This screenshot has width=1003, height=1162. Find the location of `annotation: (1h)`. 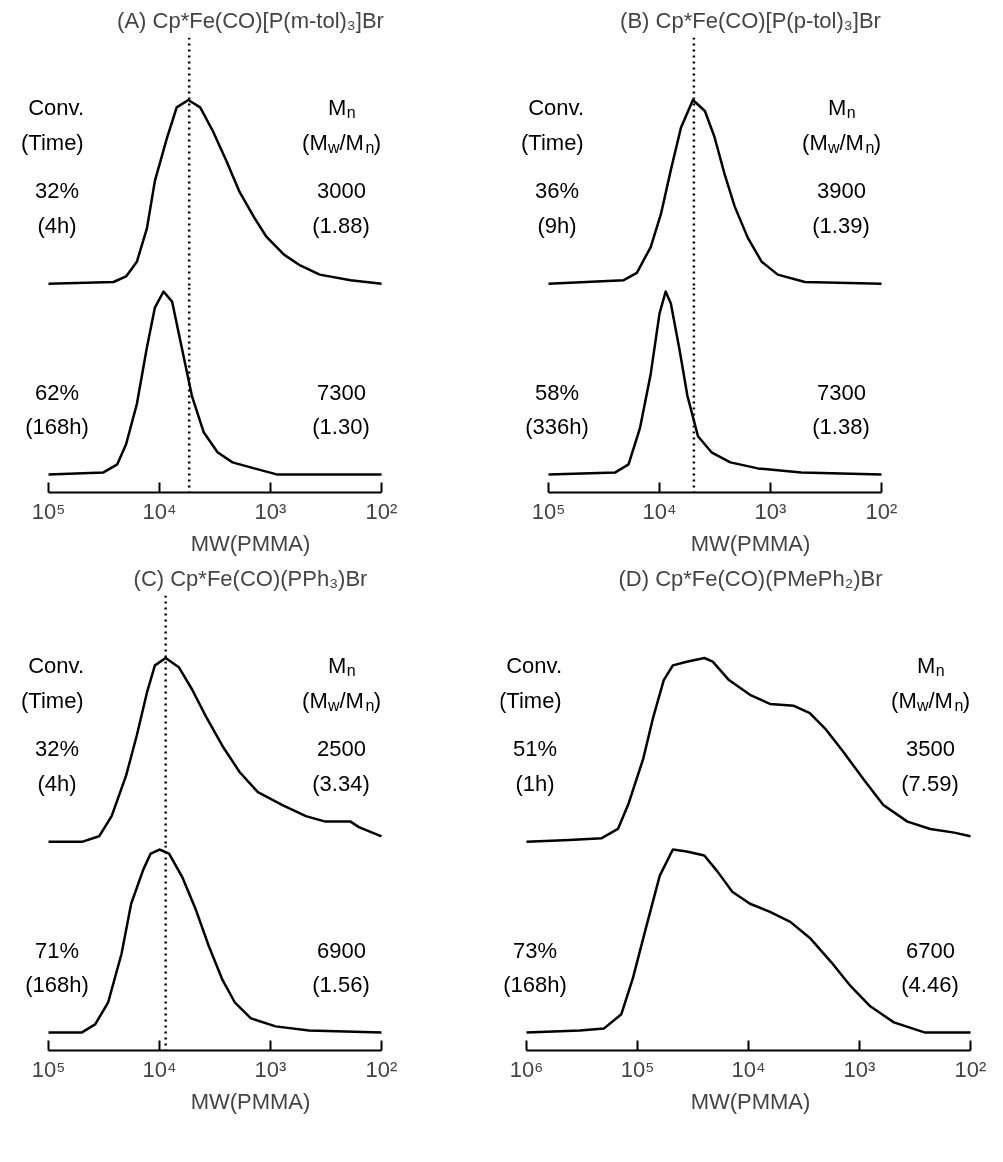

annotation: (1h) is located at coordinates (535, 783).